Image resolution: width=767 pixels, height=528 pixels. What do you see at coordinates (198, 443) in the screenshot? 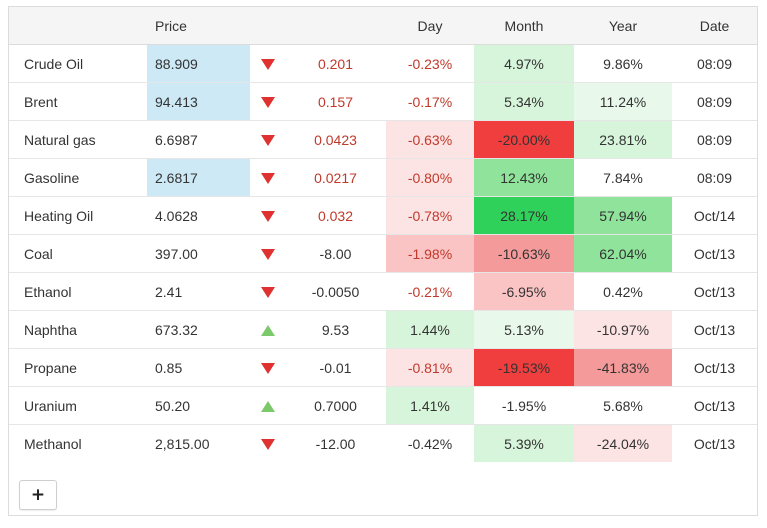
I see `price-cell: 2,815.00` at bounding box center [198, 443].